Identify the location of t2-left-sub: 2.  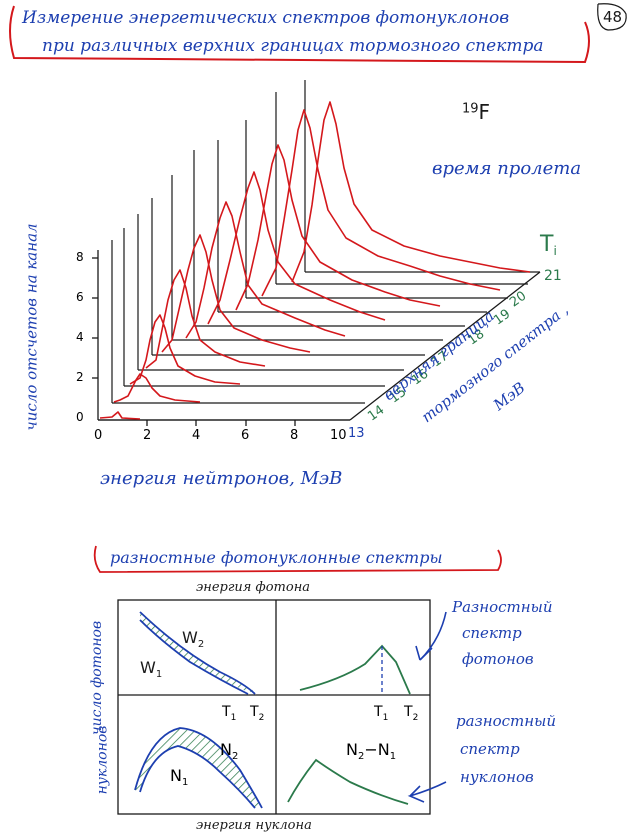
(261, 717).